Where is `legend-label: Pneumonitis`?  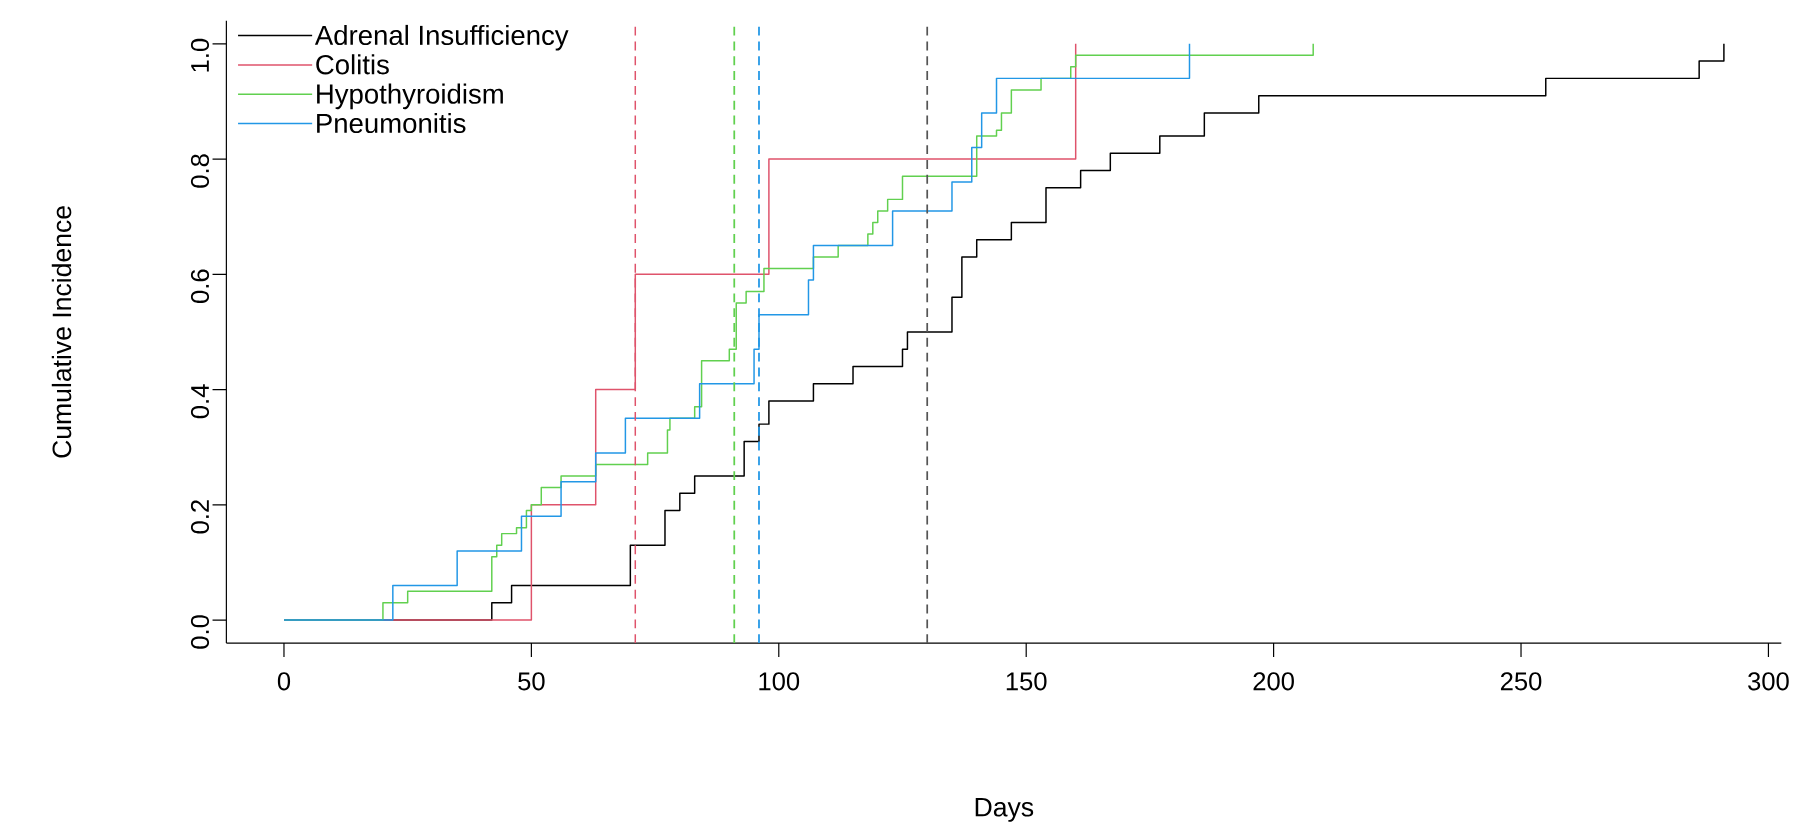 legend-label: Pneumonitis is located at coordinates (391, 123).